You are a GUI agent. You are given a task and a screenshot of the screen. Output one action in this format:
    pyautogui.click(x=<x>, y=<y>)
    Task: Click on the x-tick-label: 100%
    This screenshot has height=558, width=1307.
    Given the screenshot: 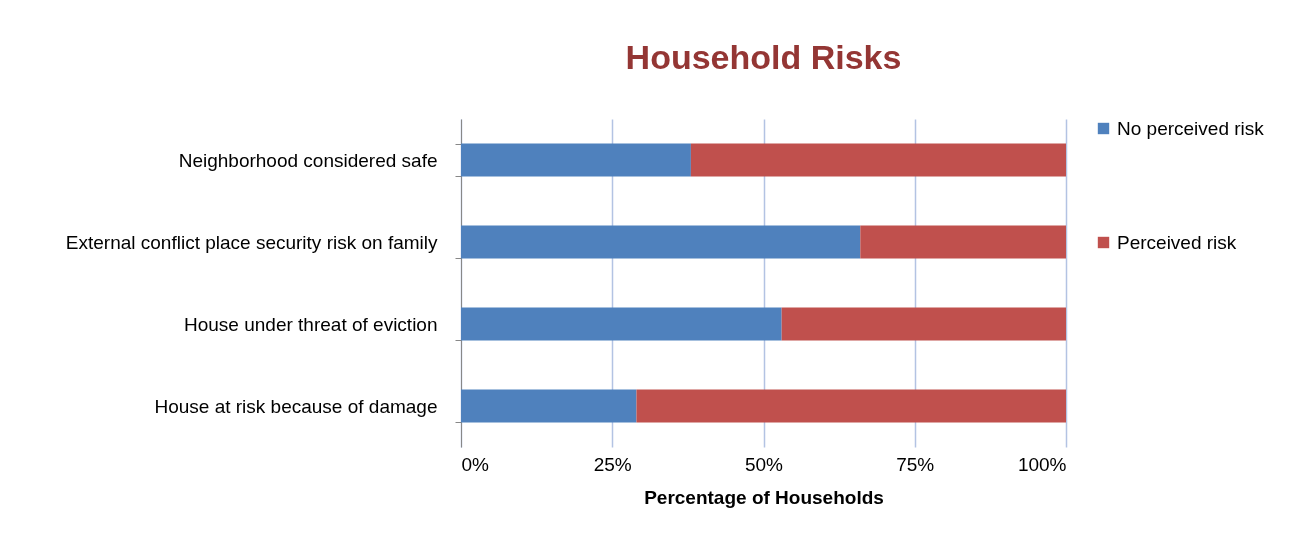 What is the action you would take?
    pyautogui.click(x=1042, y=464)
    